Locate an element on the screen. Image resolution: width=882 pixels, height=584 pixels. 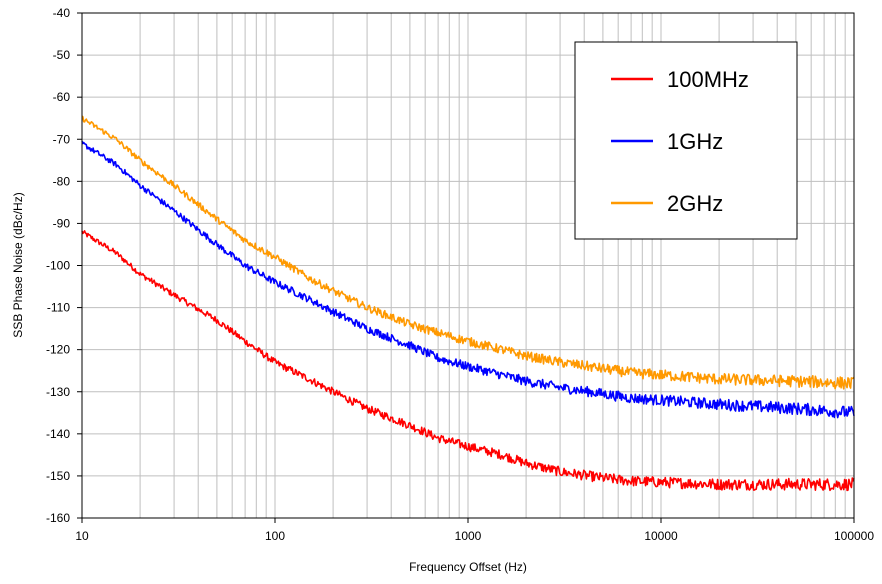
x-tick-label: 100 is located at coordinates (275, 536).